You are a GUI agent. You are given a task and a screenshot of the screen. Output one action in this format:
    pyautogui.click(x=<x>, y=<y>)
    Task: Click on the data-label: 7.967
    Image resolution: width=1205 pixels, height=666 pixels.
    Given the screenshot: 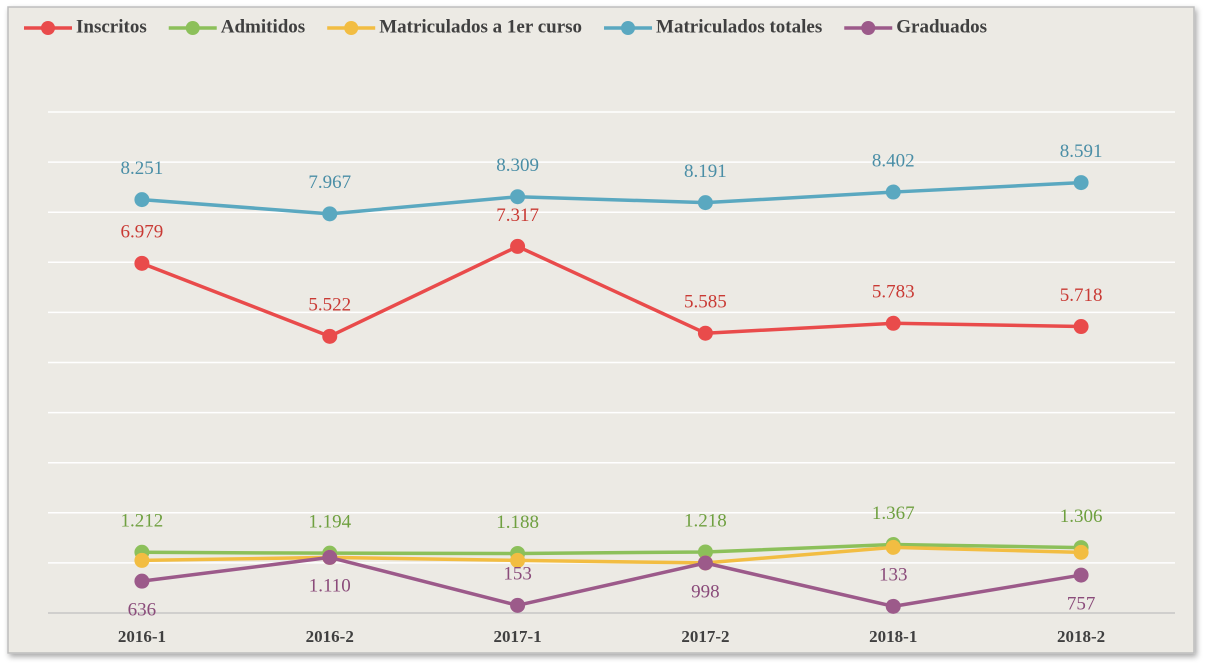 What is the action you would take?
    pyautogui.click(x=329, y=182)
    